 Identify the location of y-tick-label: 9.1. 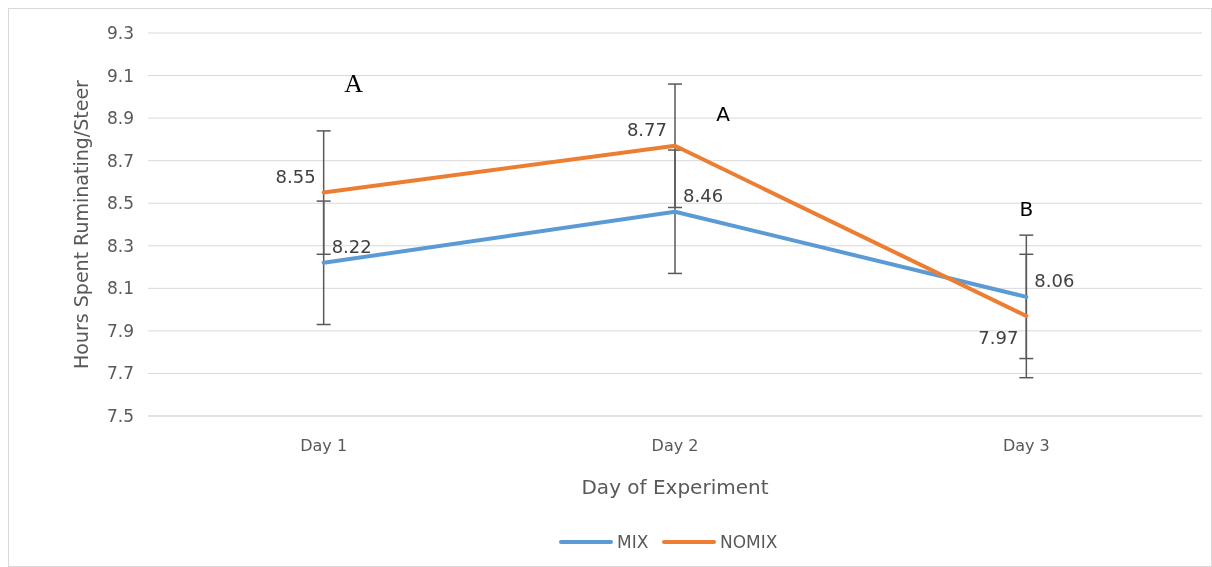
(120, 75).